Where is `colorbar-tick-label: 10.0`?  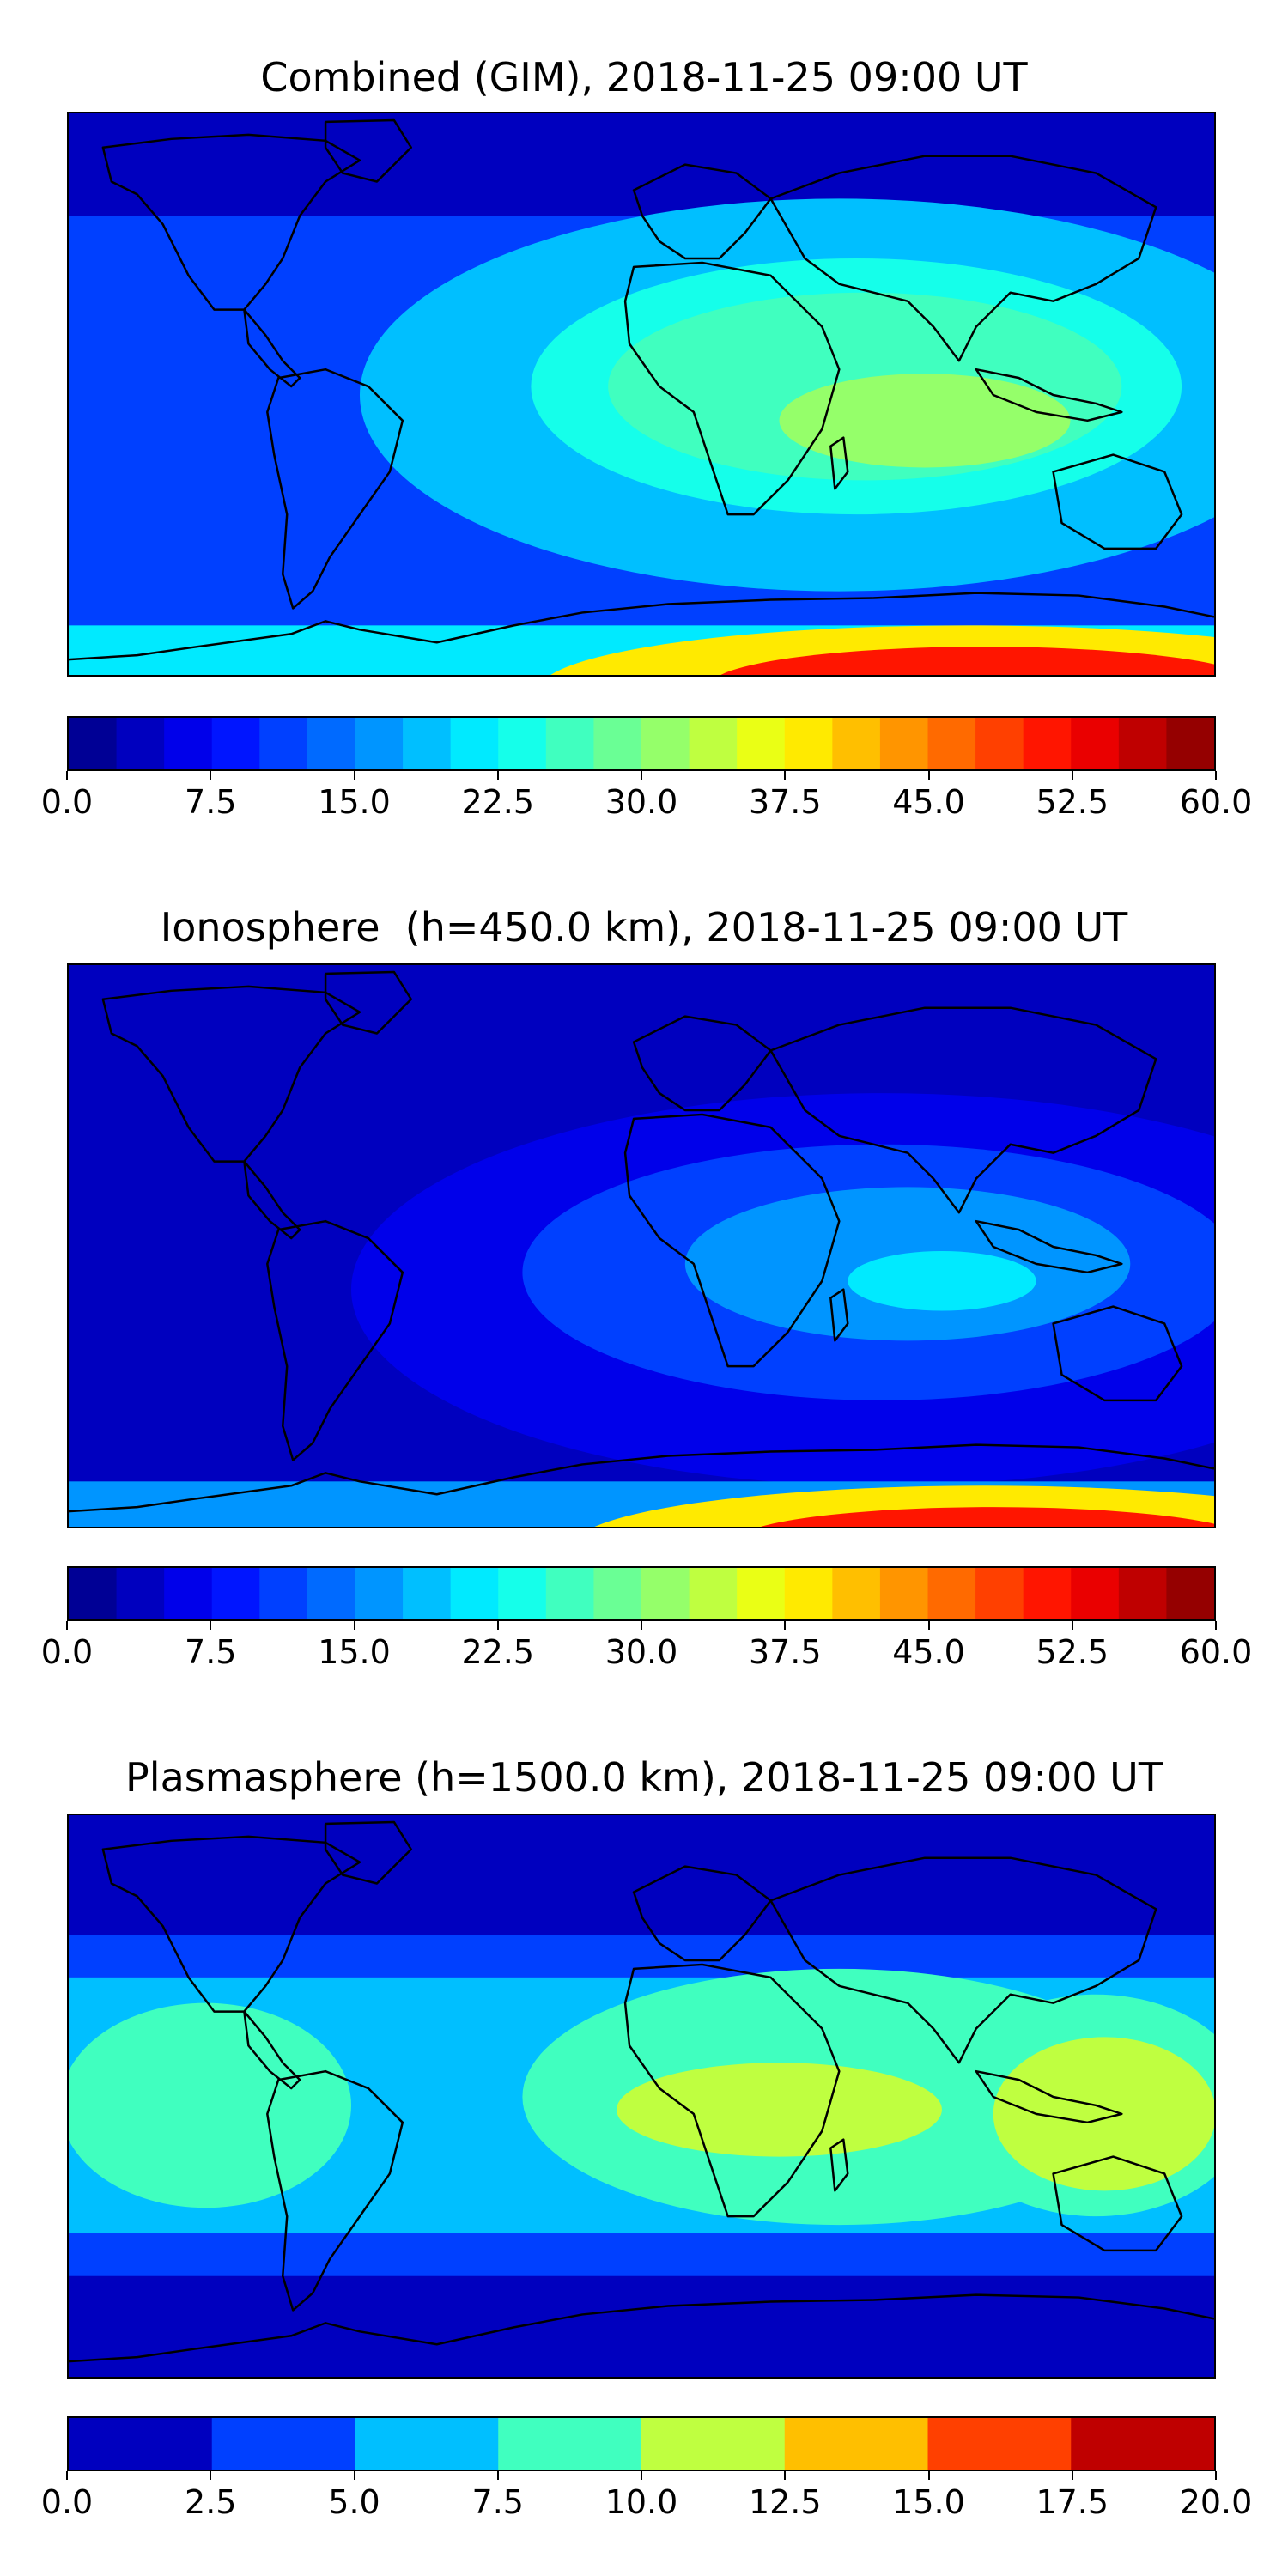 colorbar-tick-label: 10.0 is located at coordinates (641, 2502).